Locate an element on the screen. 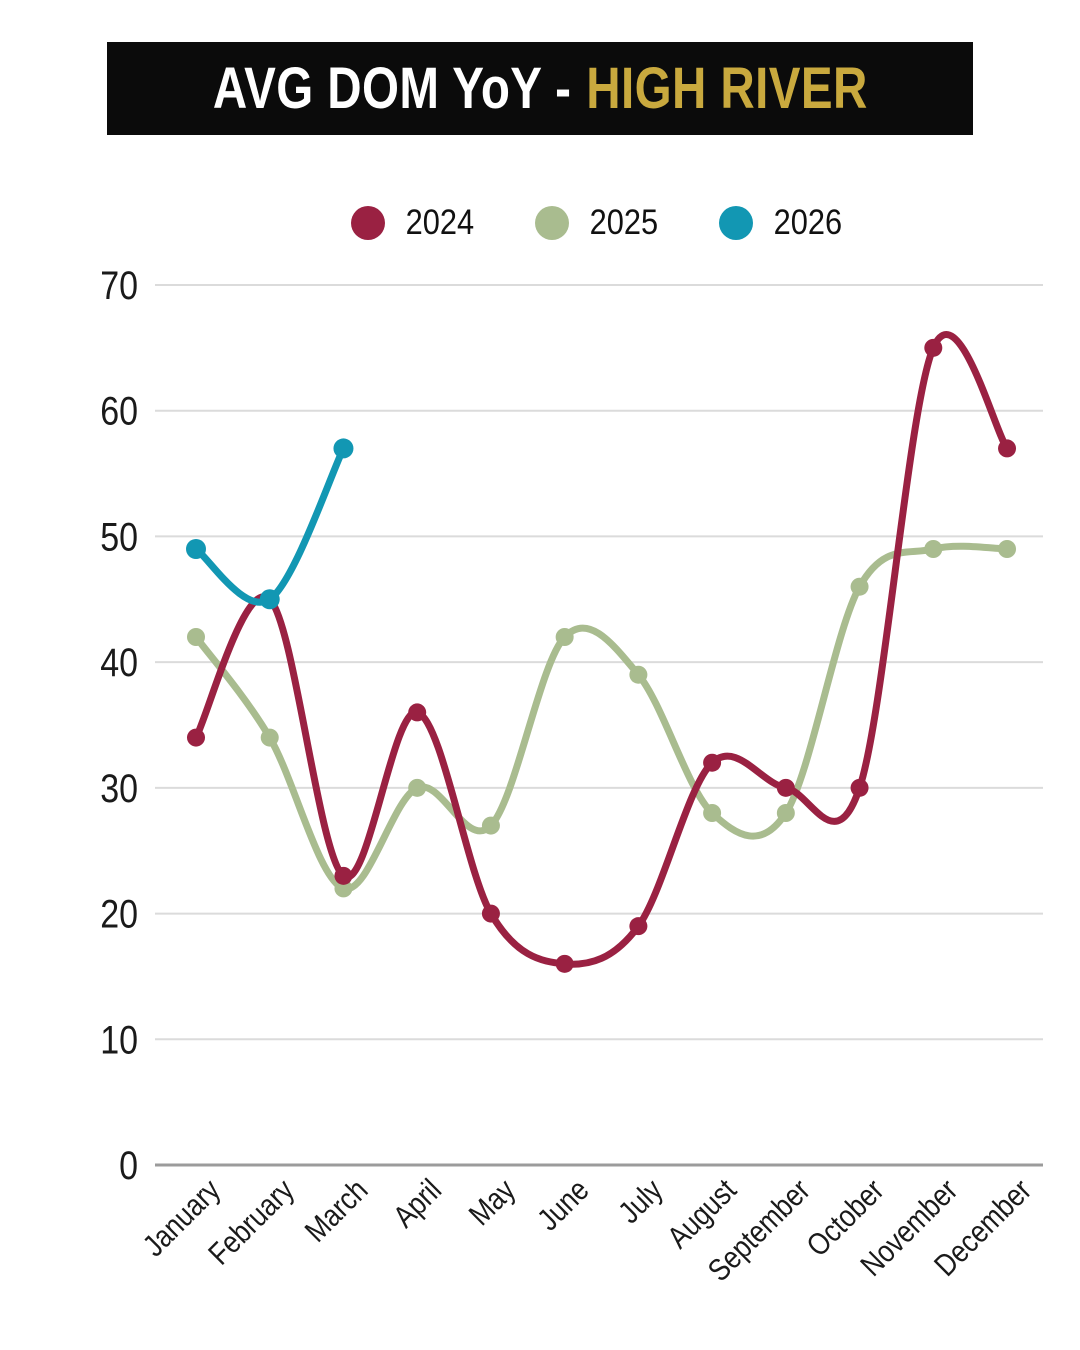 Image resolution: width=1080 pixels, height=1350 pixels. data-point-2025-january is located at coordinates (196, 637).